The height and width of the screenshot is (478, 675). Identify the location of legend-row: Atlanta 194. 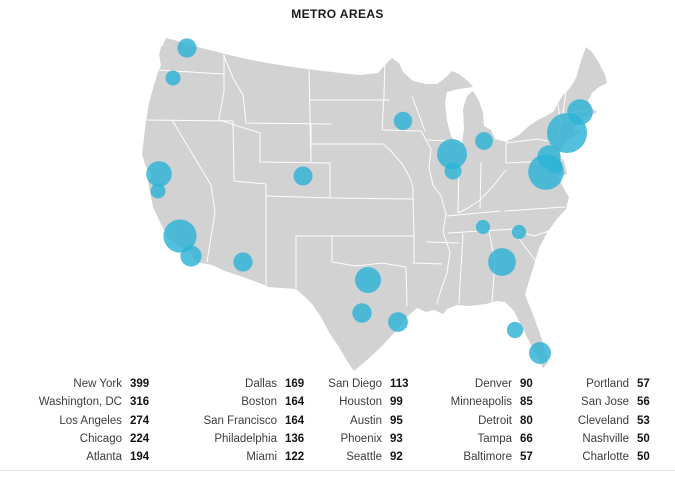
(79, 457).